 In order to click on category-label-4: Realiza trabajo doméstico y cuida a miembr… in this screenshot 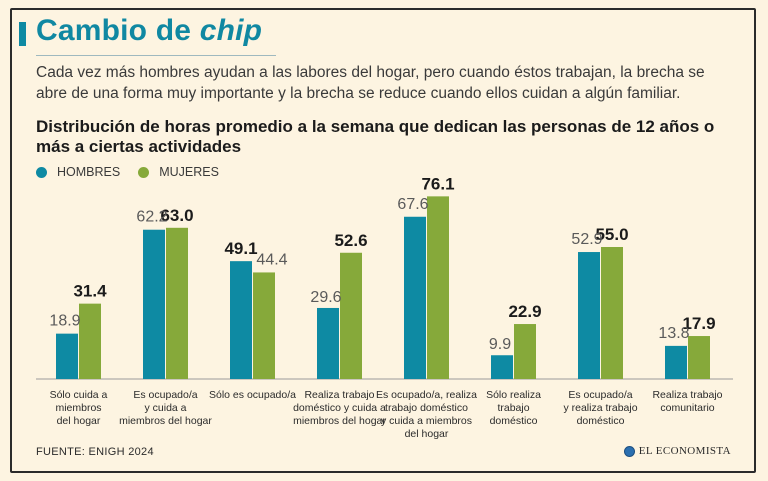, I will do `click(339, 408)`.